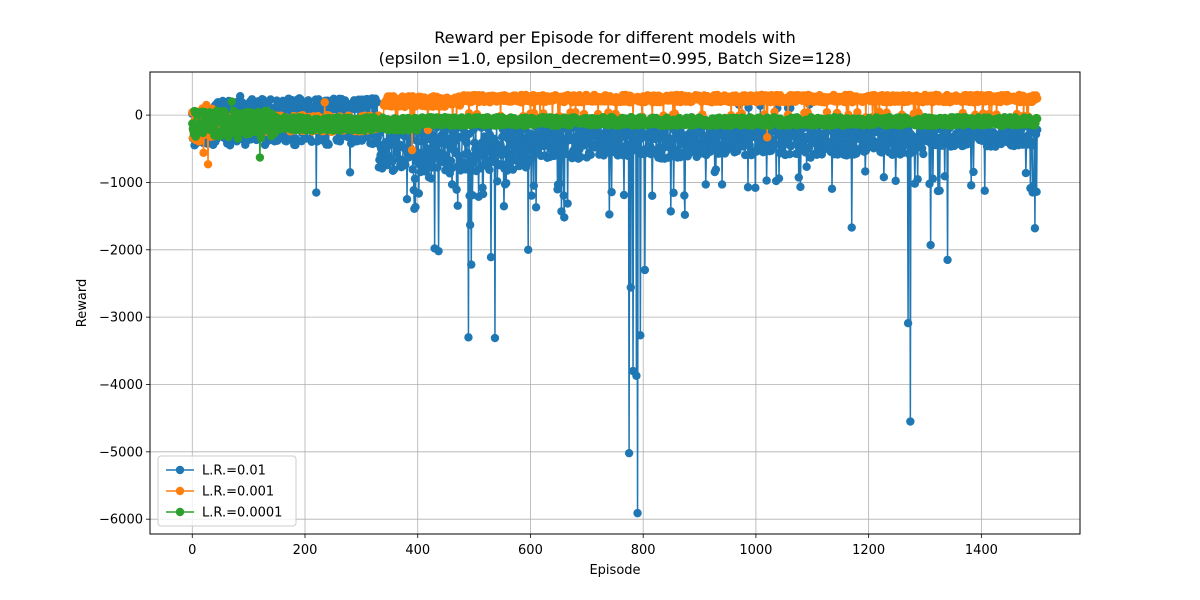  Describe the element at coordinates (139, 116) in the screenshot. I see `y-tick-label: 0` at that location.